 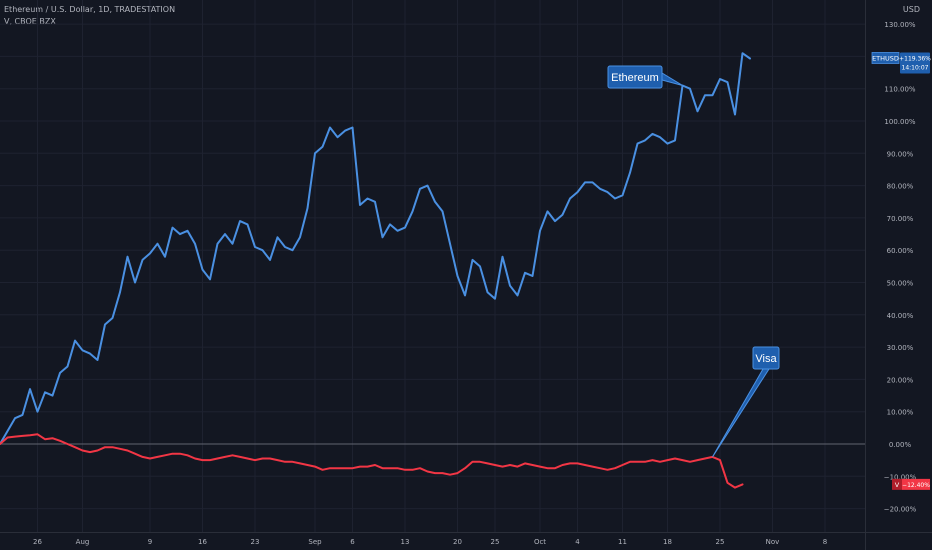 I want to click on series-tag-ethusd-box, so click(x=885, y=58).